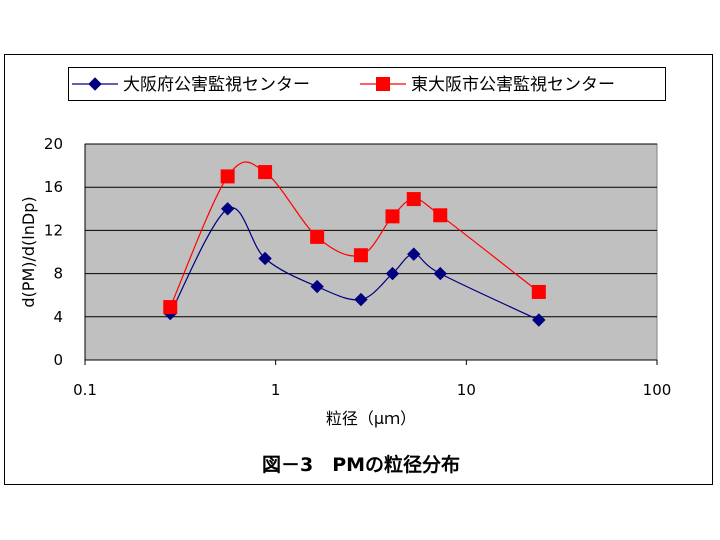 This screenshot has height=540, width=720. What do you see at coordinates (85, 390) in the screenshot?
I see `x-tick-label: 0.1` at bounding box center [85, 390].